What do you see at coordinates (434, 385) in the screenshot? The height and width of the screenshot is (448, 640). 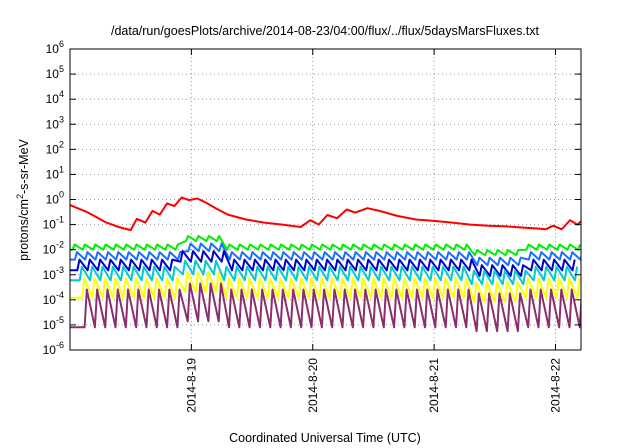 I see `x-tick-label: 2014-8-21` at bounding box center [434, 385].